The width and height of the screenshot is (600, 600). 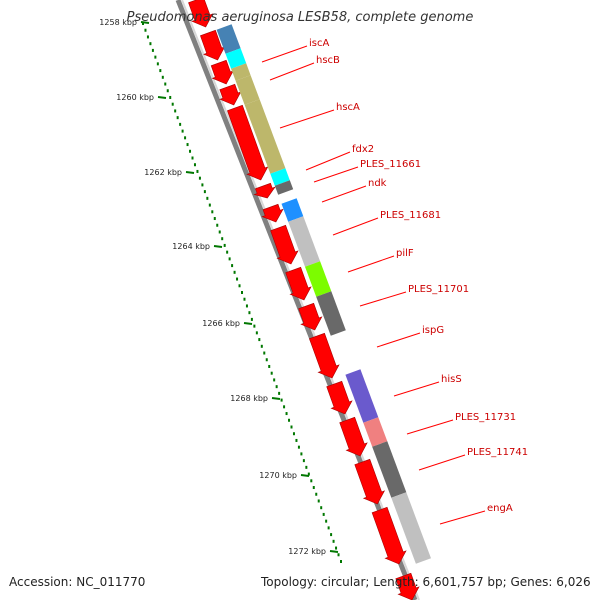 I want to click on scale-tick-label: 1266 kbp, so click(x=221, y=323).